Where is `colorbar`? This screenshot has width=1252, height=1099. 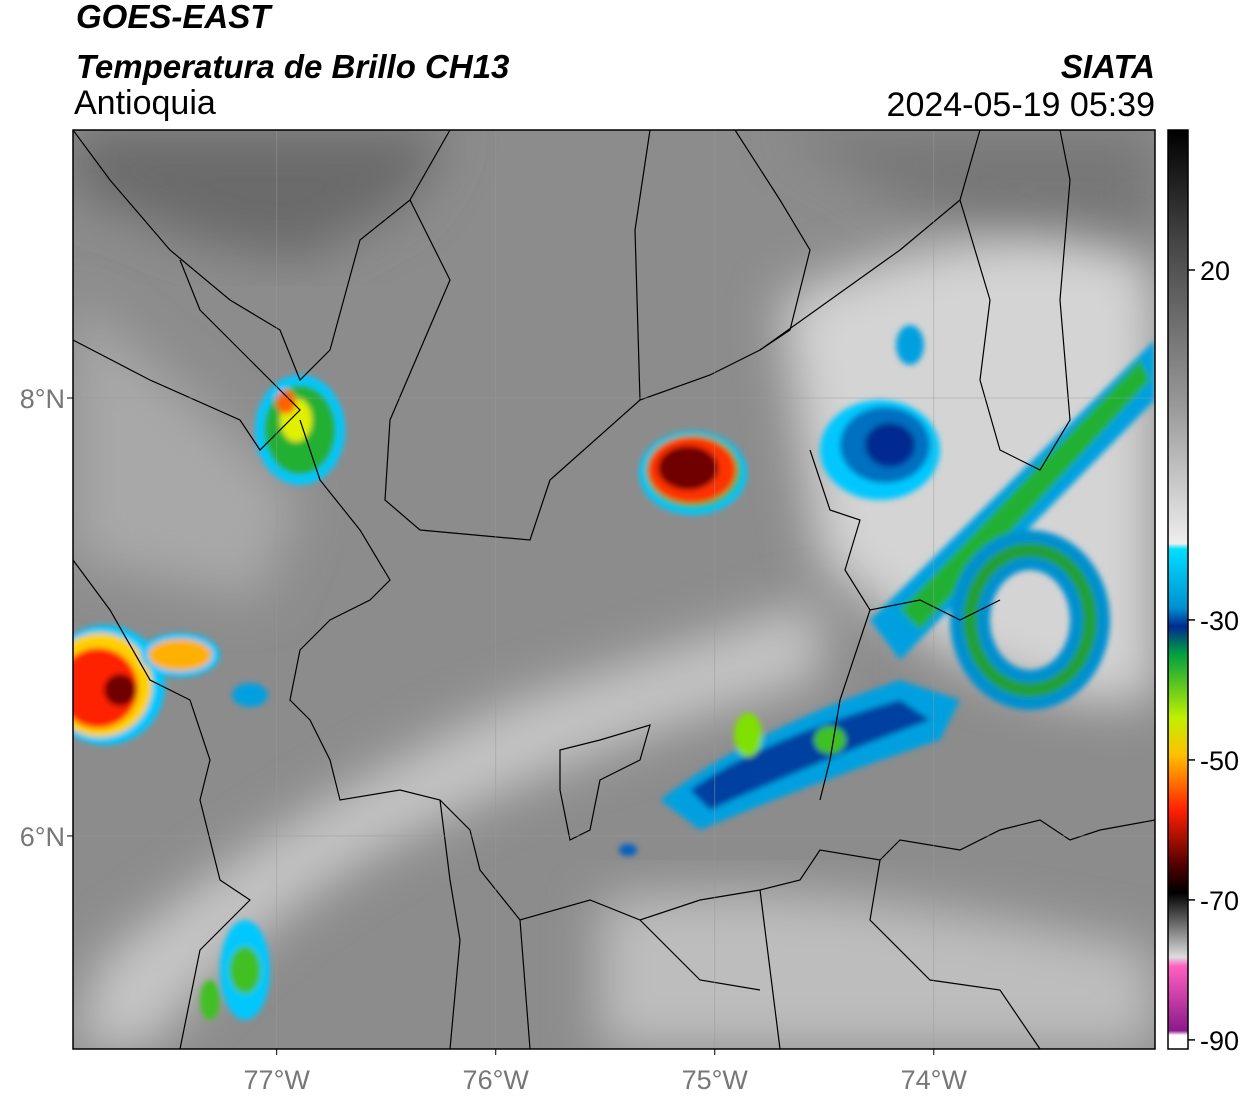
colorbar is located at coordinates (1178, 589).